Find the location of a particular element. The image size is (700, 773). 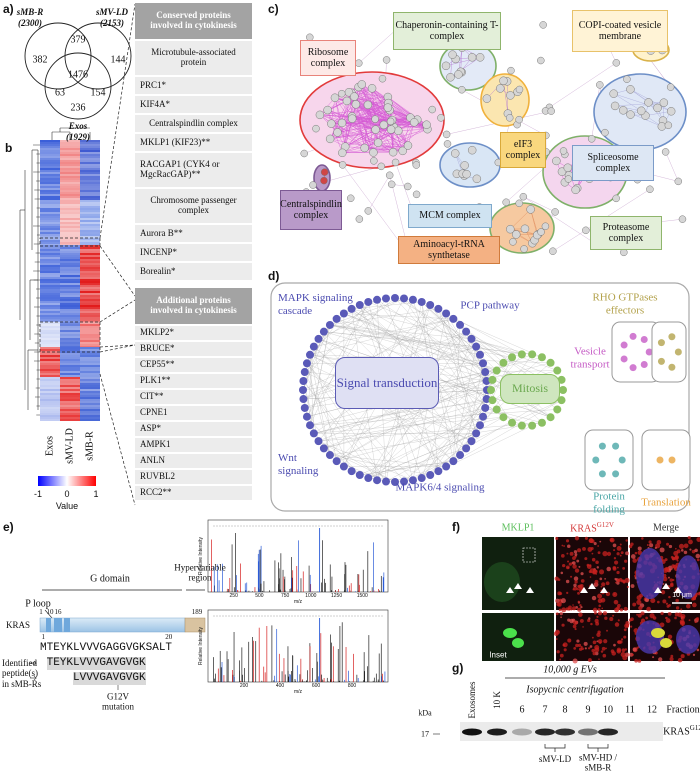

residue-number: 1 is located at coordinates (41, 611).